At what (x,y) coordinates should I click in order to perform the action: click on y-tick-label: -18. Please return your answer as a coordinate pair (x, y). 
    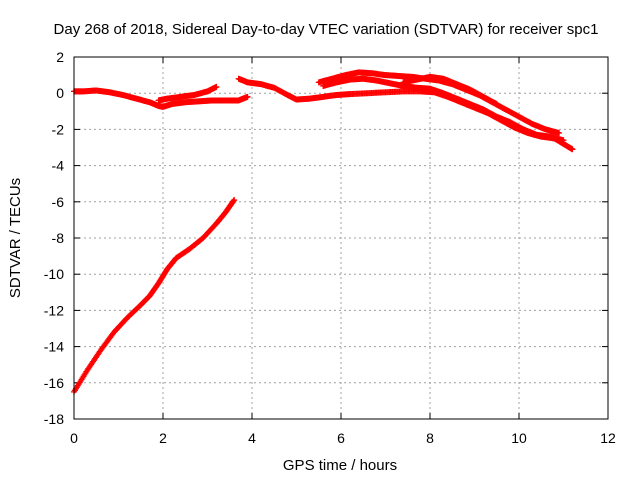
    Looking at the image, I should click on (54, 419).